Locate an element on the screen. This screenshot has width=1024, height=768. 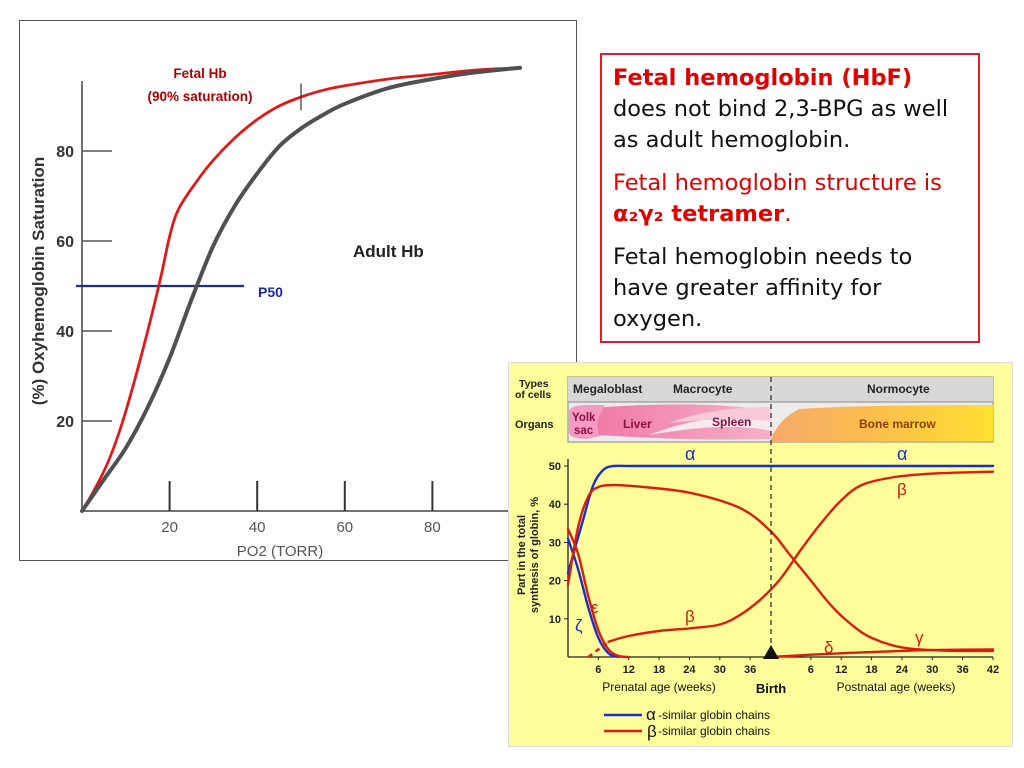
yolk-sac-region is located at coordinates (587, 422).